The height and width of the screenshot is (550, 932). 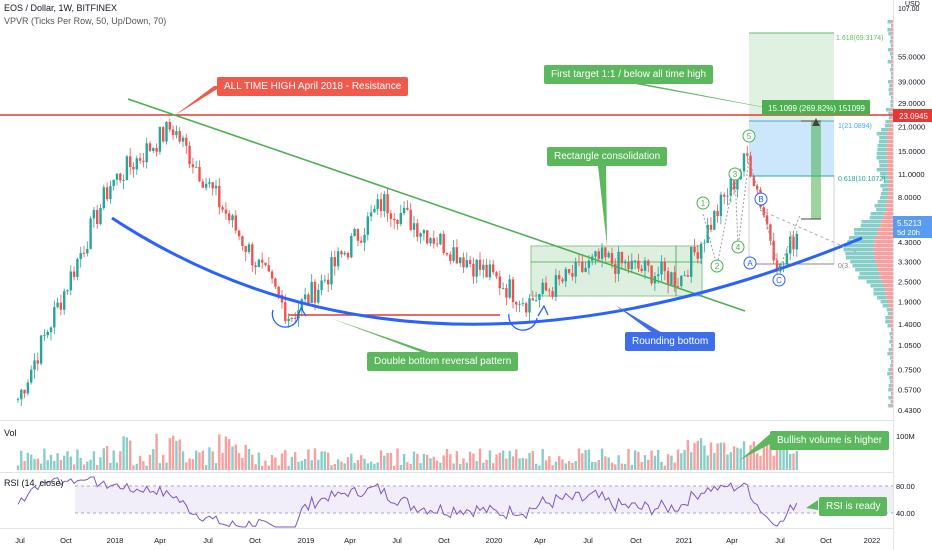 I want to click on vpvr-histogram, so click(x=868, y=214).